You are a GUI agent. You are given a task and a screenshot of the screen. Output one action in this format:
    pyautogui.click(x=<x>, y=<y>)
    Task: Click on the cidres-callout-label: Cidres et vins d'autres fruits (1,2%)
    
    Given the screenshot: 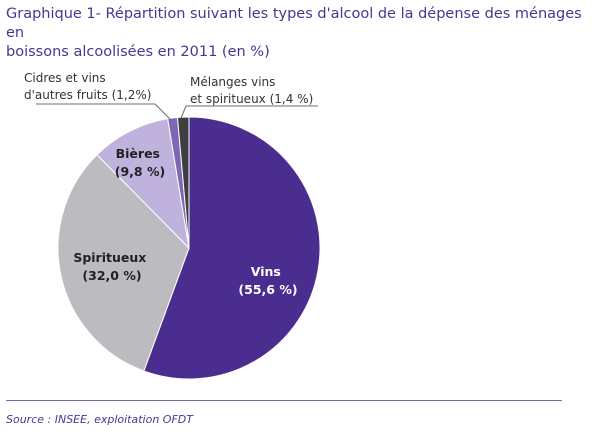 What is the action you would take?
    pyautogui.click(x=87, y=86)
    